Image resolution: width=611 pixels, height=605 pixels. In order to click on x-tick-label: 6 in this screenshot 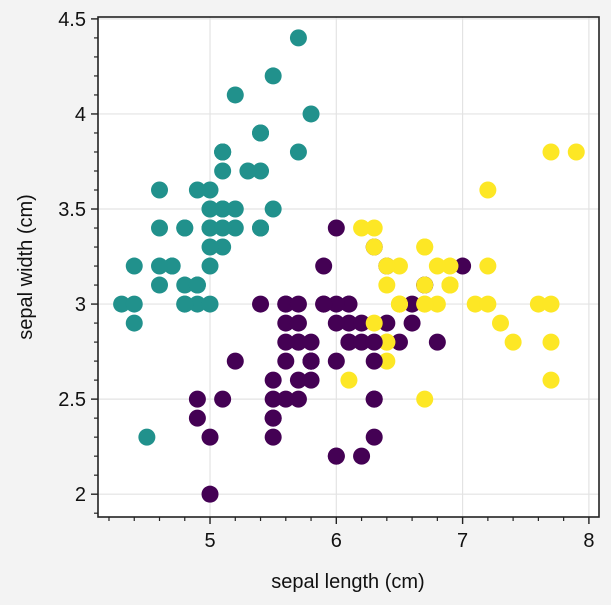, I will do `click(336, 541)`.